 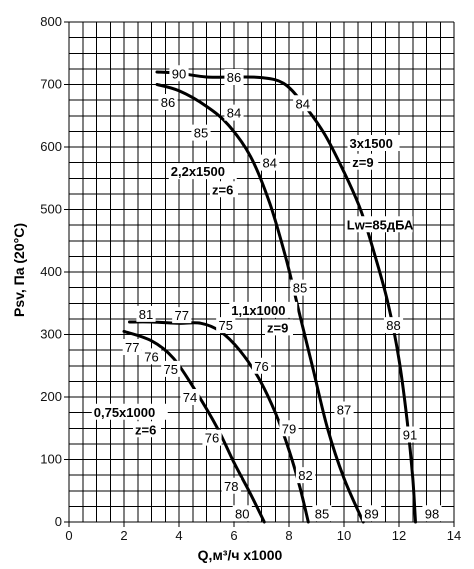 What do you see at coordinates (51, 84) in the screenshot?
I see `y-tick-label: 700` at bounding box center [51, 84].